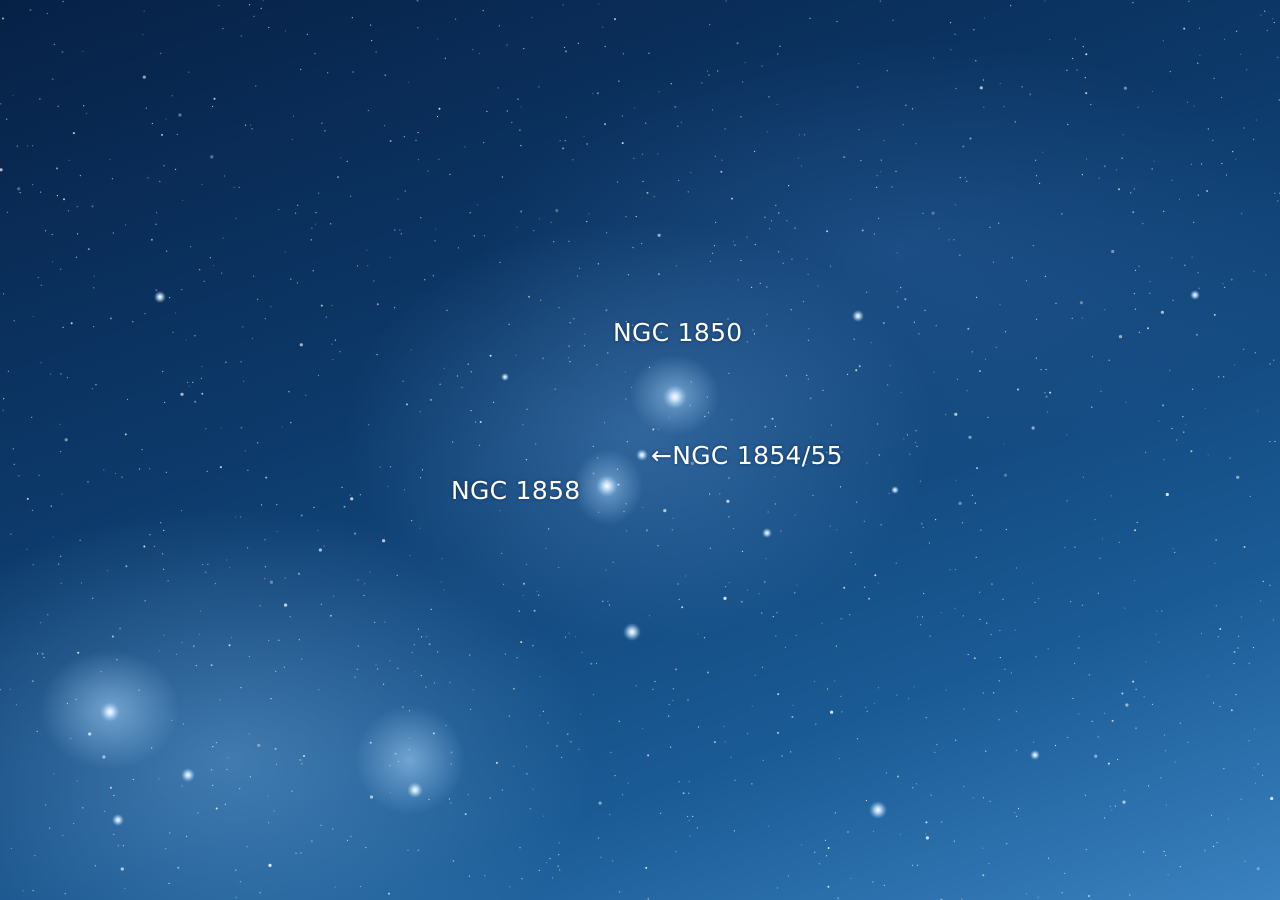  Describe the element at coordinates (188, 775) in the screenshot. I see `bright-star` at that location.